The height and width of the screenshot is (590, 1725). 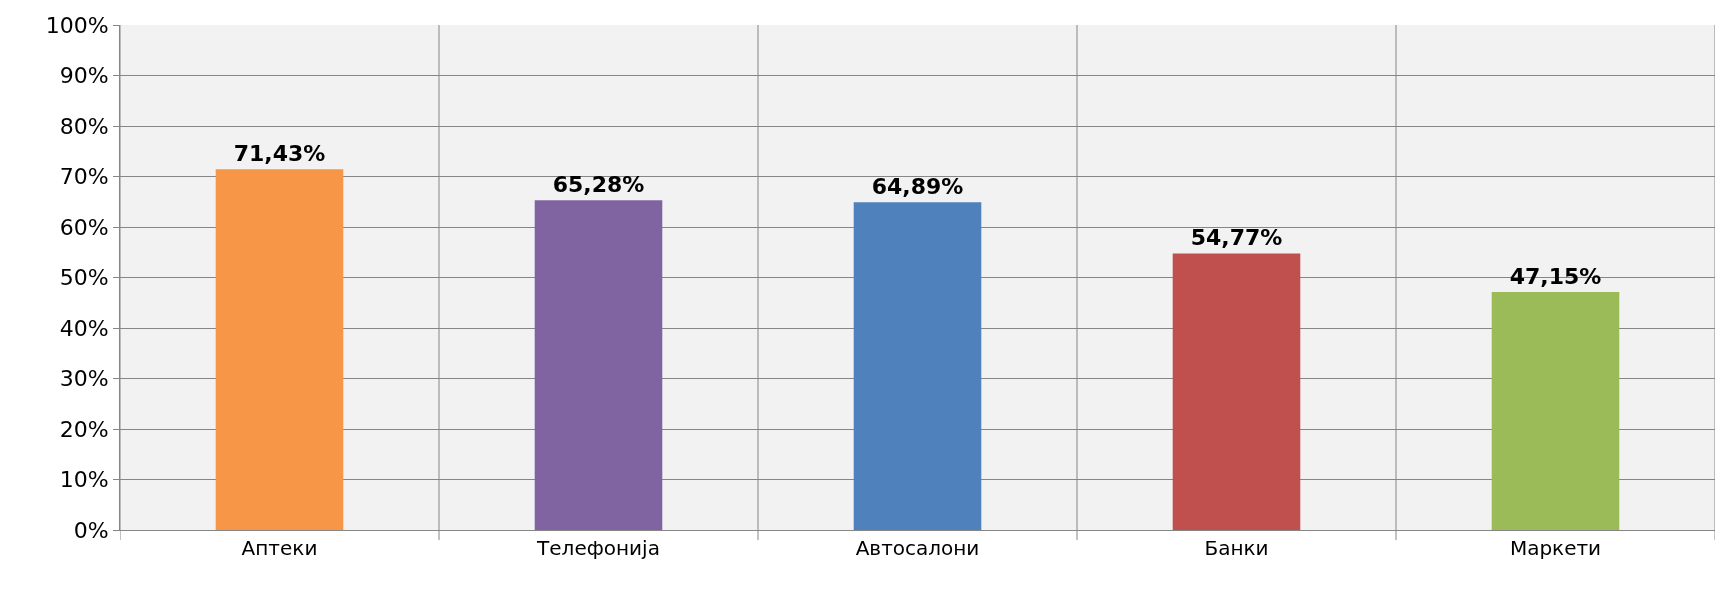 I want to click on data-label: 65,28%, so click(x=598, y=185).